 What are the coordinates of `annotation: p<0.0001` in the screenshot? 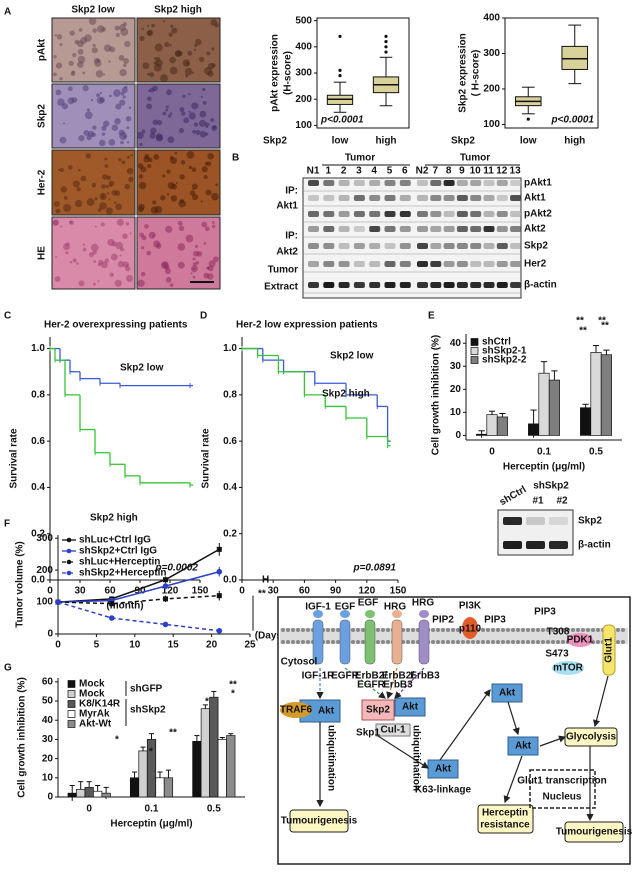 It's located at (572, 120).